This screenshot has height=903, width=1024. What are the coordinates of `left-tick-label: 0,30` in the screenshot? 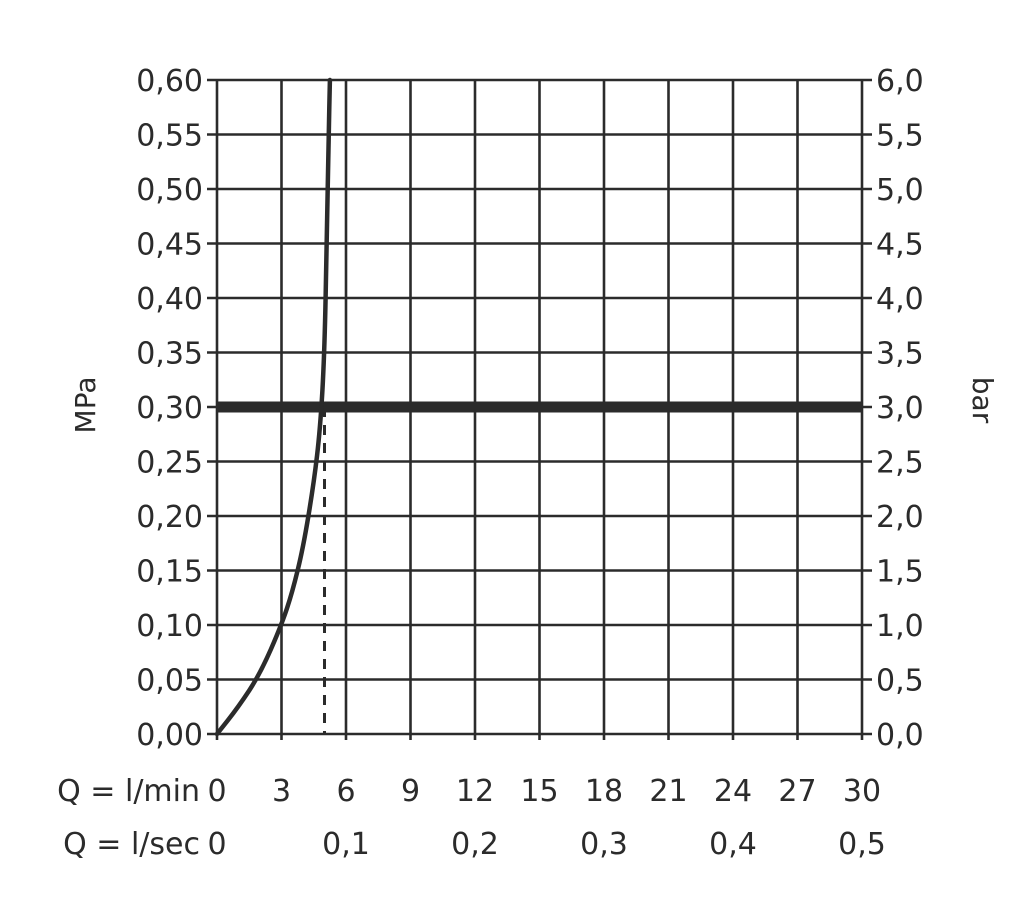 It's located at (169, 408).